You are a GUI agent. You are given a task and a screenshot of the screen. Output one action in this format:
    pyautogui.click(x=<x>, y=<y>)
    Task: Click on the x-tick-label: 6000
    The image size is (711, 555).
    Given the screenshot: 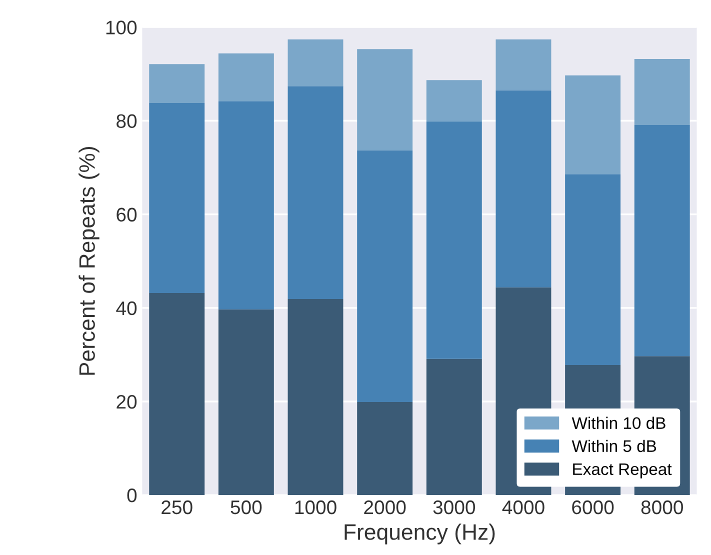 What is the action you would take?
    pyautogui.click(x=593, y=507)
    